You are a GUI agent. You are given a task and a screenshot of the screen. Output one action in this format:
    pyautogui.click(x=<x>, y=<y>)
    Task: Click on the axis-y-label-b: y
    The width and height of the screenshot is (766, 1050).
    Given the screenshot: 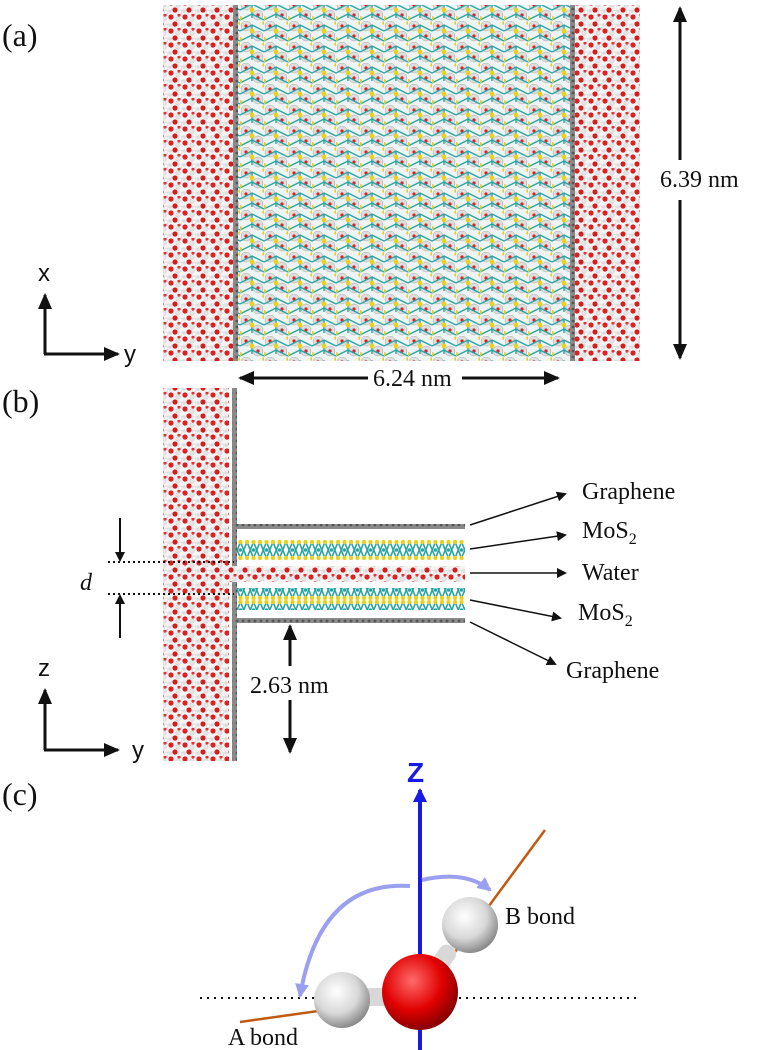 What is the action you would take?
    pyautogui.click(x=138, y=750)
    